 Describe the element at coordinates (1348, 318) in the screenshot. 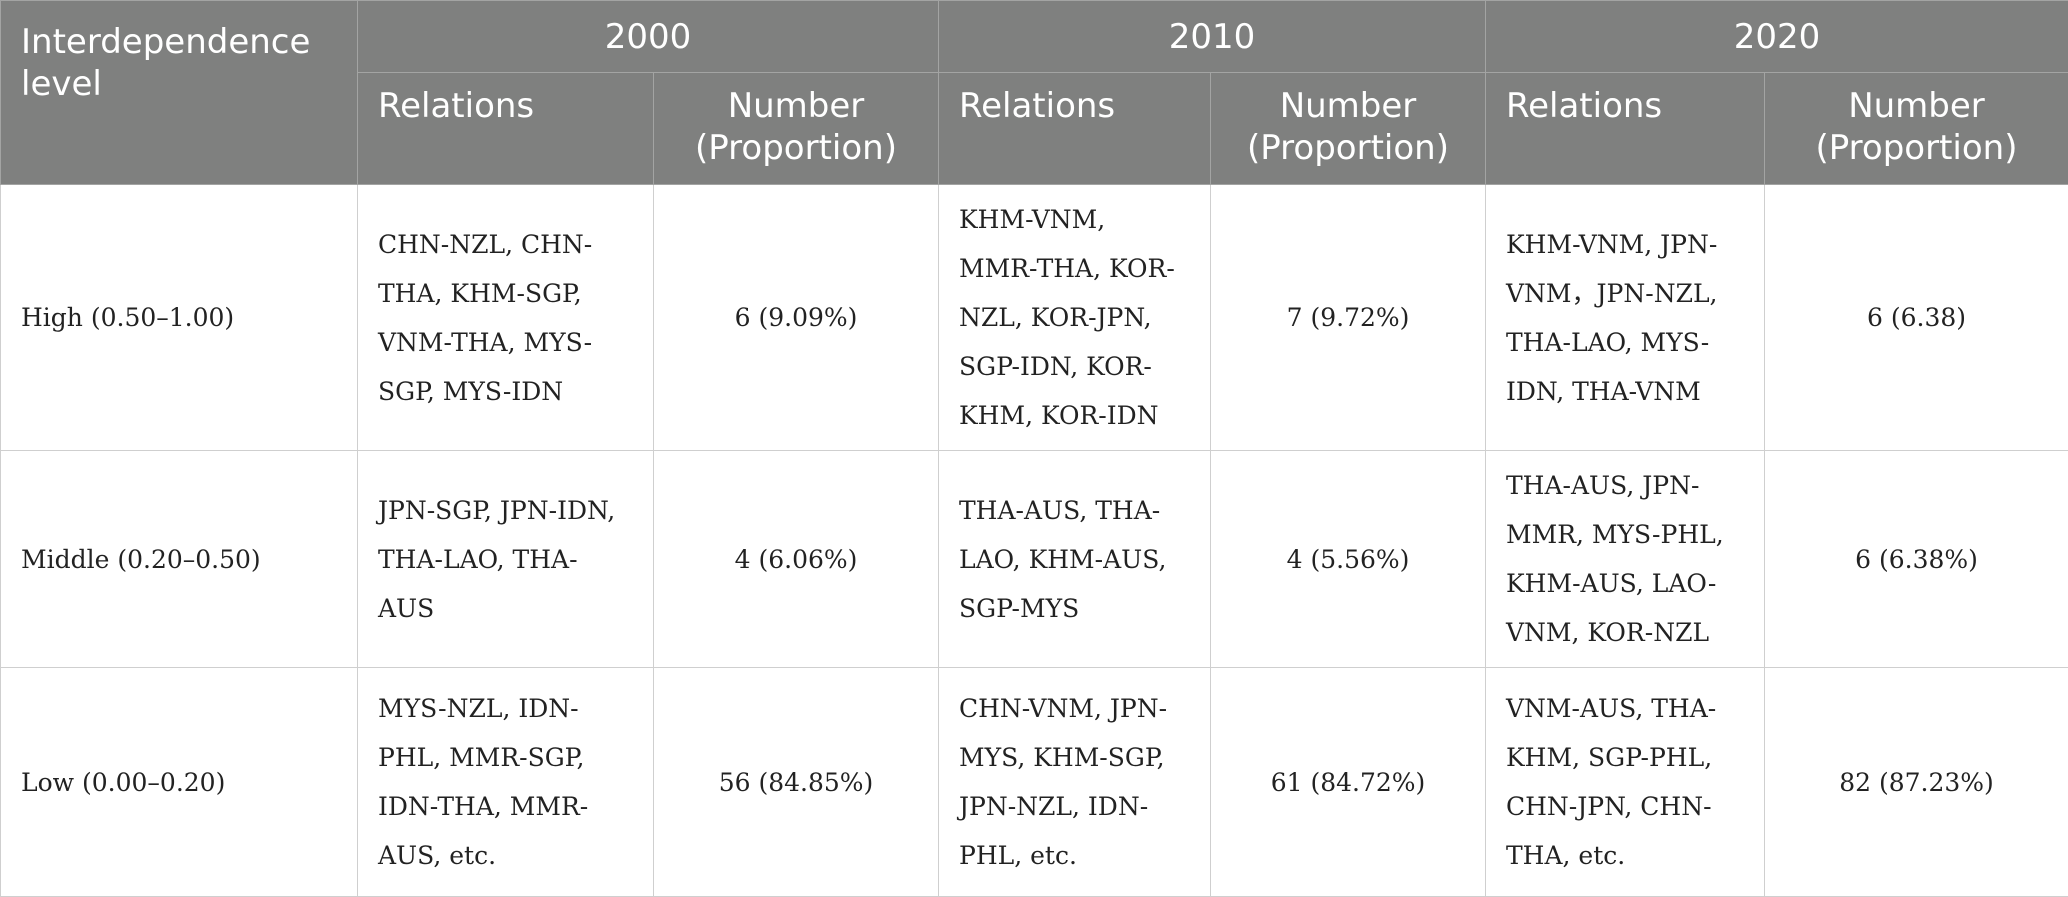

I see `number-cell-2010: 7 (9.72%)` at that location.